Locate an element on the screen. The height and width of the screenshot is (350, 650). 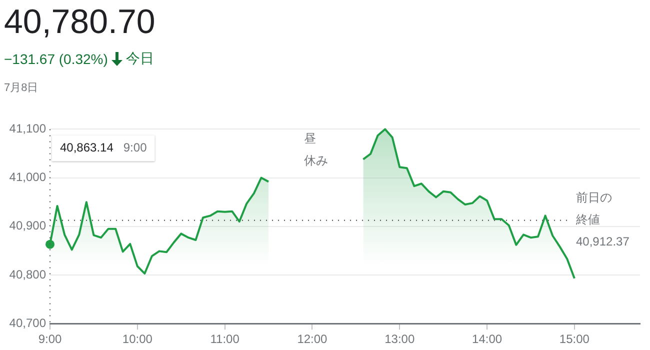
text: 7月8日 is located at coordinates (21, 88).